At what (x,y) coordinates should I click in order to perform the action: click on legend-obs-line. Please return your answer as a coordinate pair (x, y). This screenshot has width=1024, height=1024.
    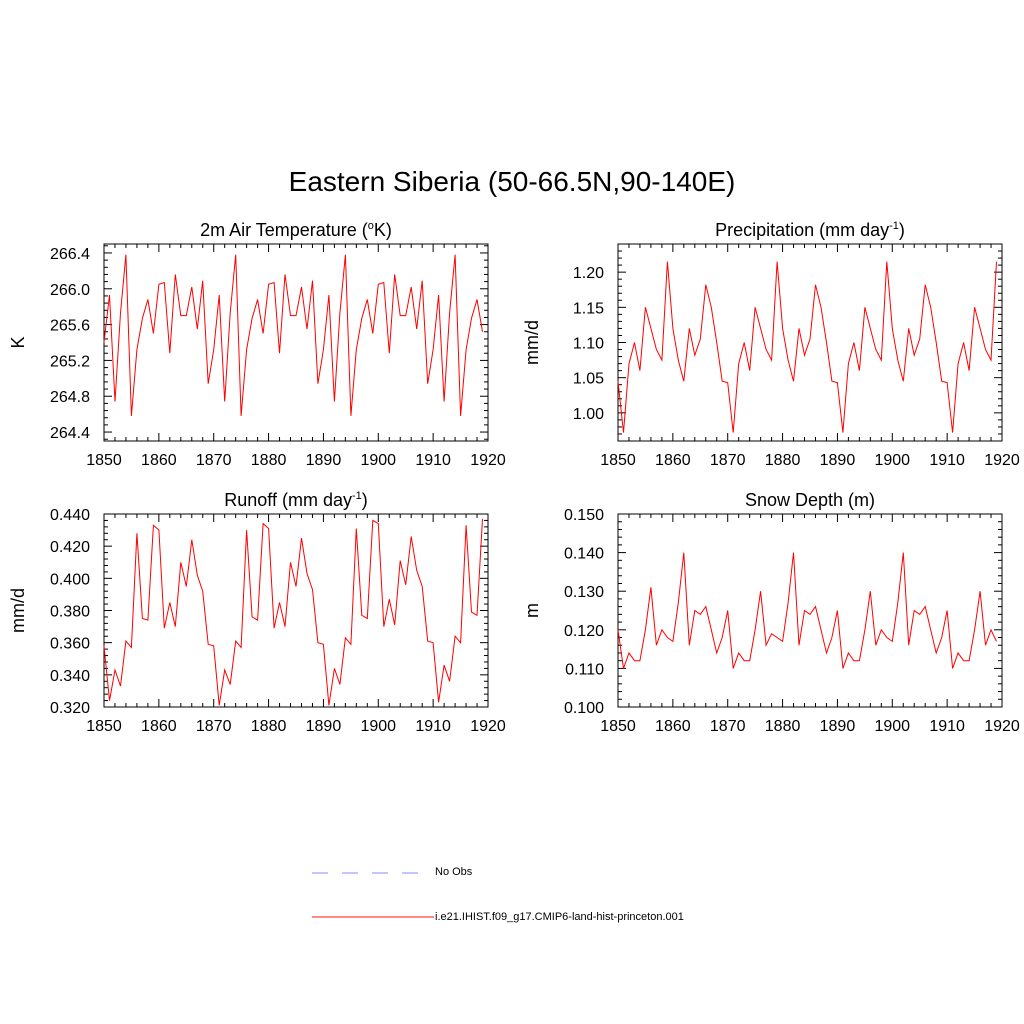
    Looking at the image, I should click on (367, 873).